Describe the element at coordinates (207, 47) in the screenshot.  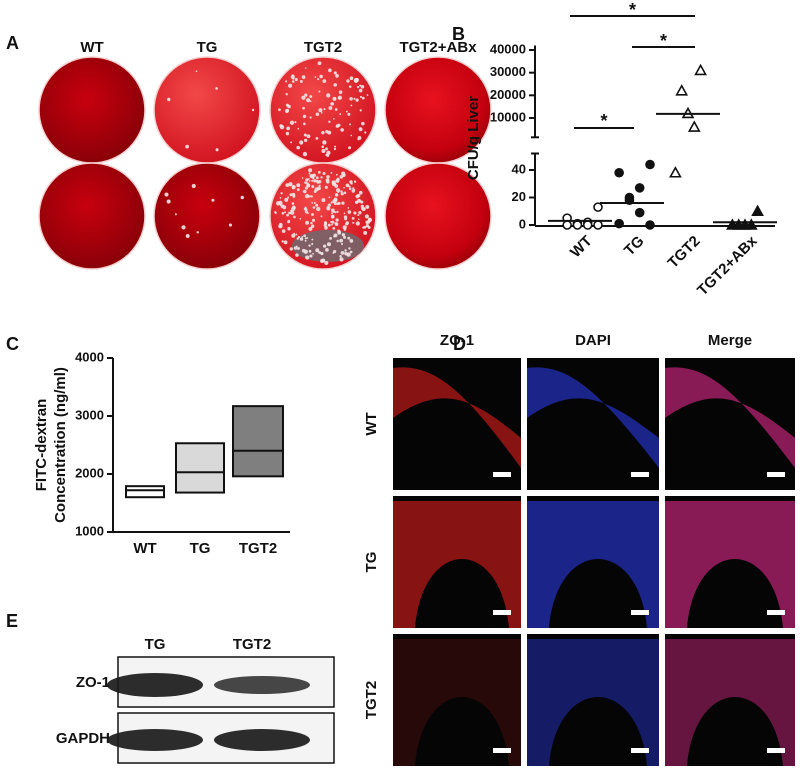
I see `plate-label: TG` at that location.